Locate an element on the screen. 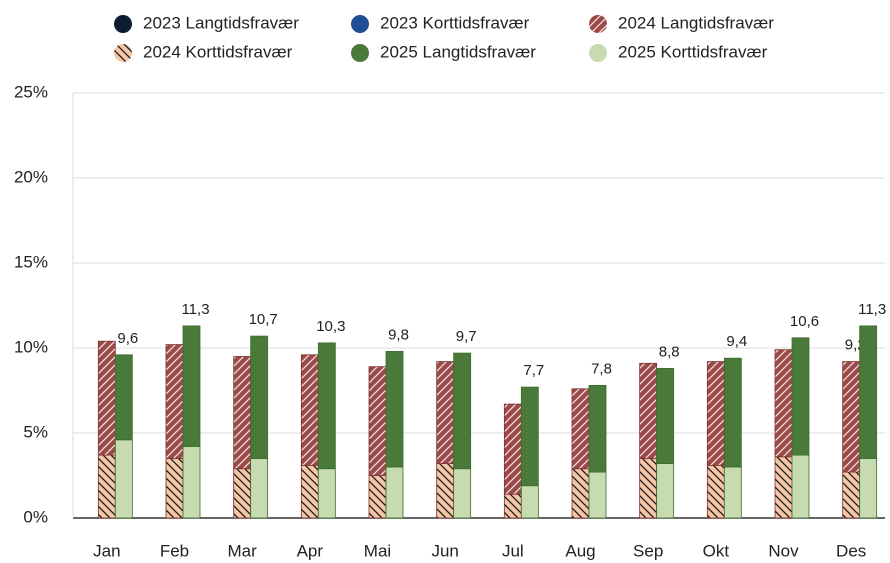 The width and height of the screenshot is (890, 563). x-tick-label: Jul is located at coordinates (513, 550).